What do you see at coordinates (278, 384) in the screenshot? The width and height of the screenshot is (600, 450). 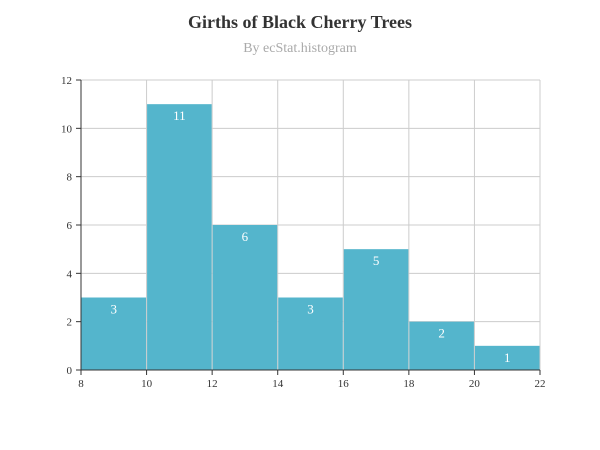 I see `x-tick-label: 14` at bounding box center [278, 384].